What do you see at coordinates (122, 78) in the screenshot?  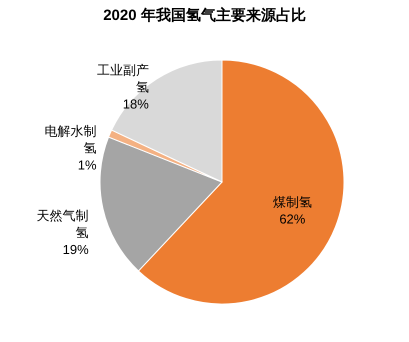 I see `slice-label: 工业副产氢` at bounding box center [122, 78].